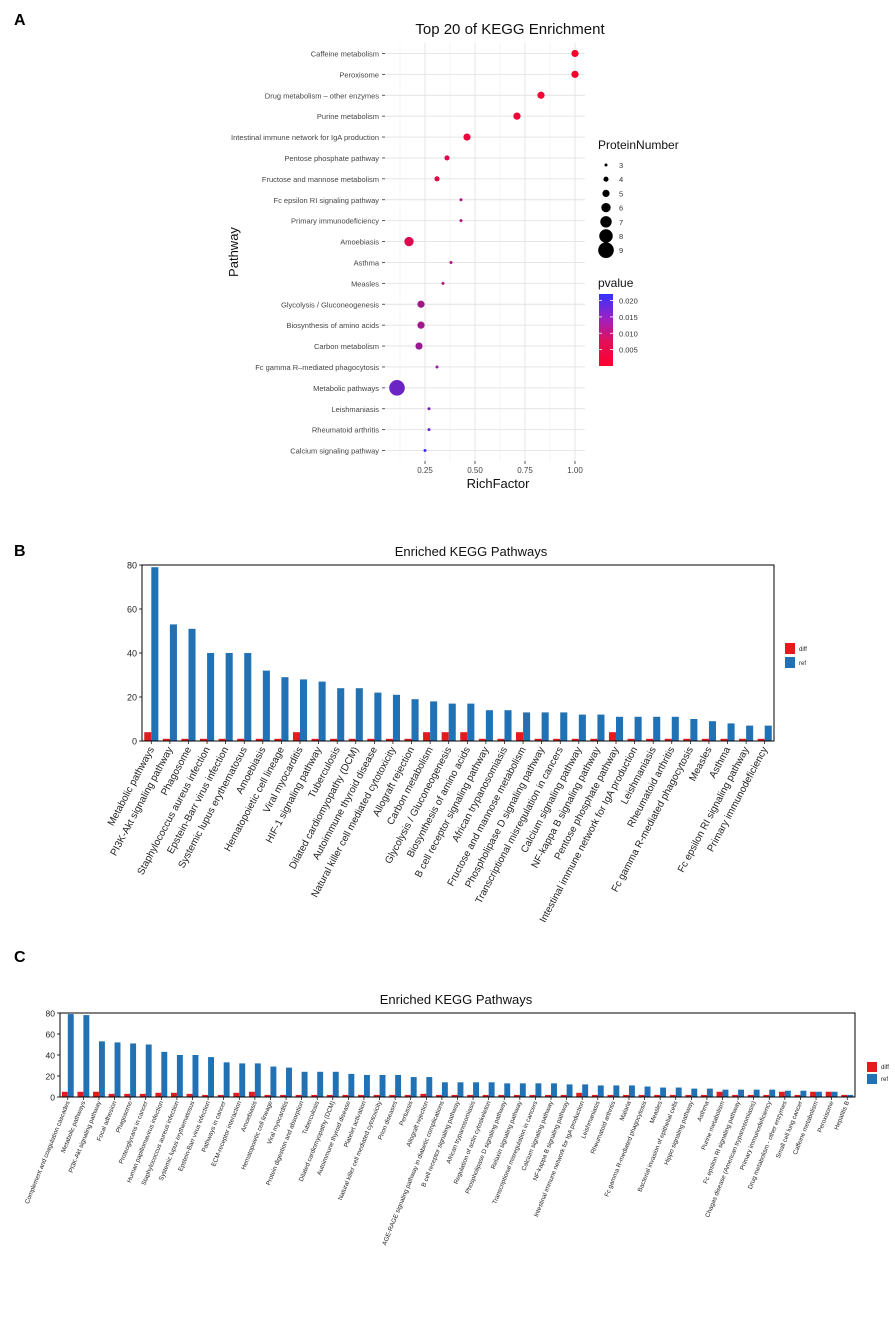 This screenshot has width=895, height=1339. What do you see at coordinates (132, 610) in the screenshot?
I see `y-tick-label: 60` at bounding box center [132, 610].